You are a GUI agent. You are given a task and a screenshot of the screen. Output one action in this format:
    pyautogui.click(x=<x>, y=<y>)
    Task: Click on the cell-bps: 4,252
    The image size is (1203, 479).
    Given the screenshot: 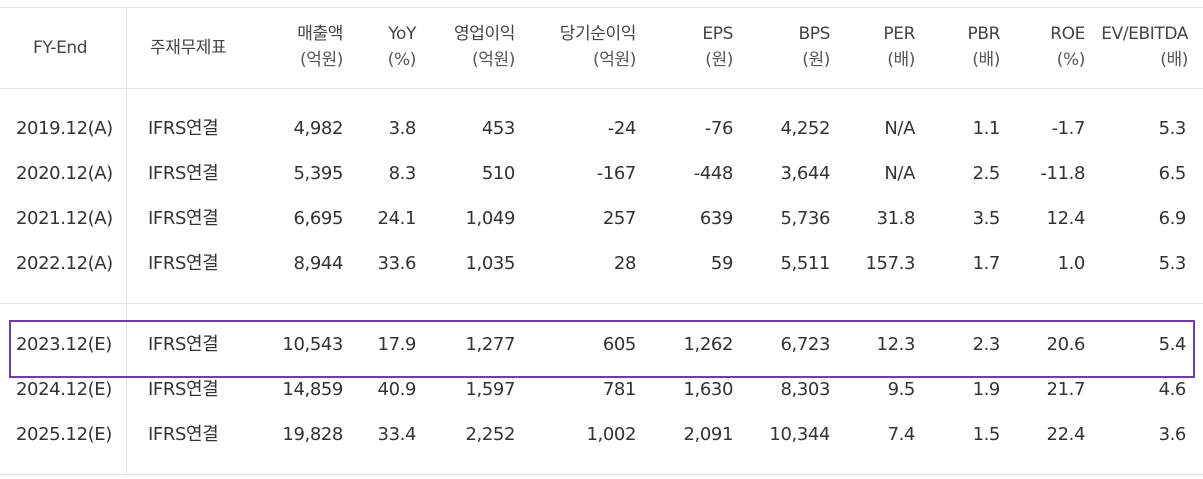 What is the action you would take?
    pyautogui.click(x=805, y=128)
    